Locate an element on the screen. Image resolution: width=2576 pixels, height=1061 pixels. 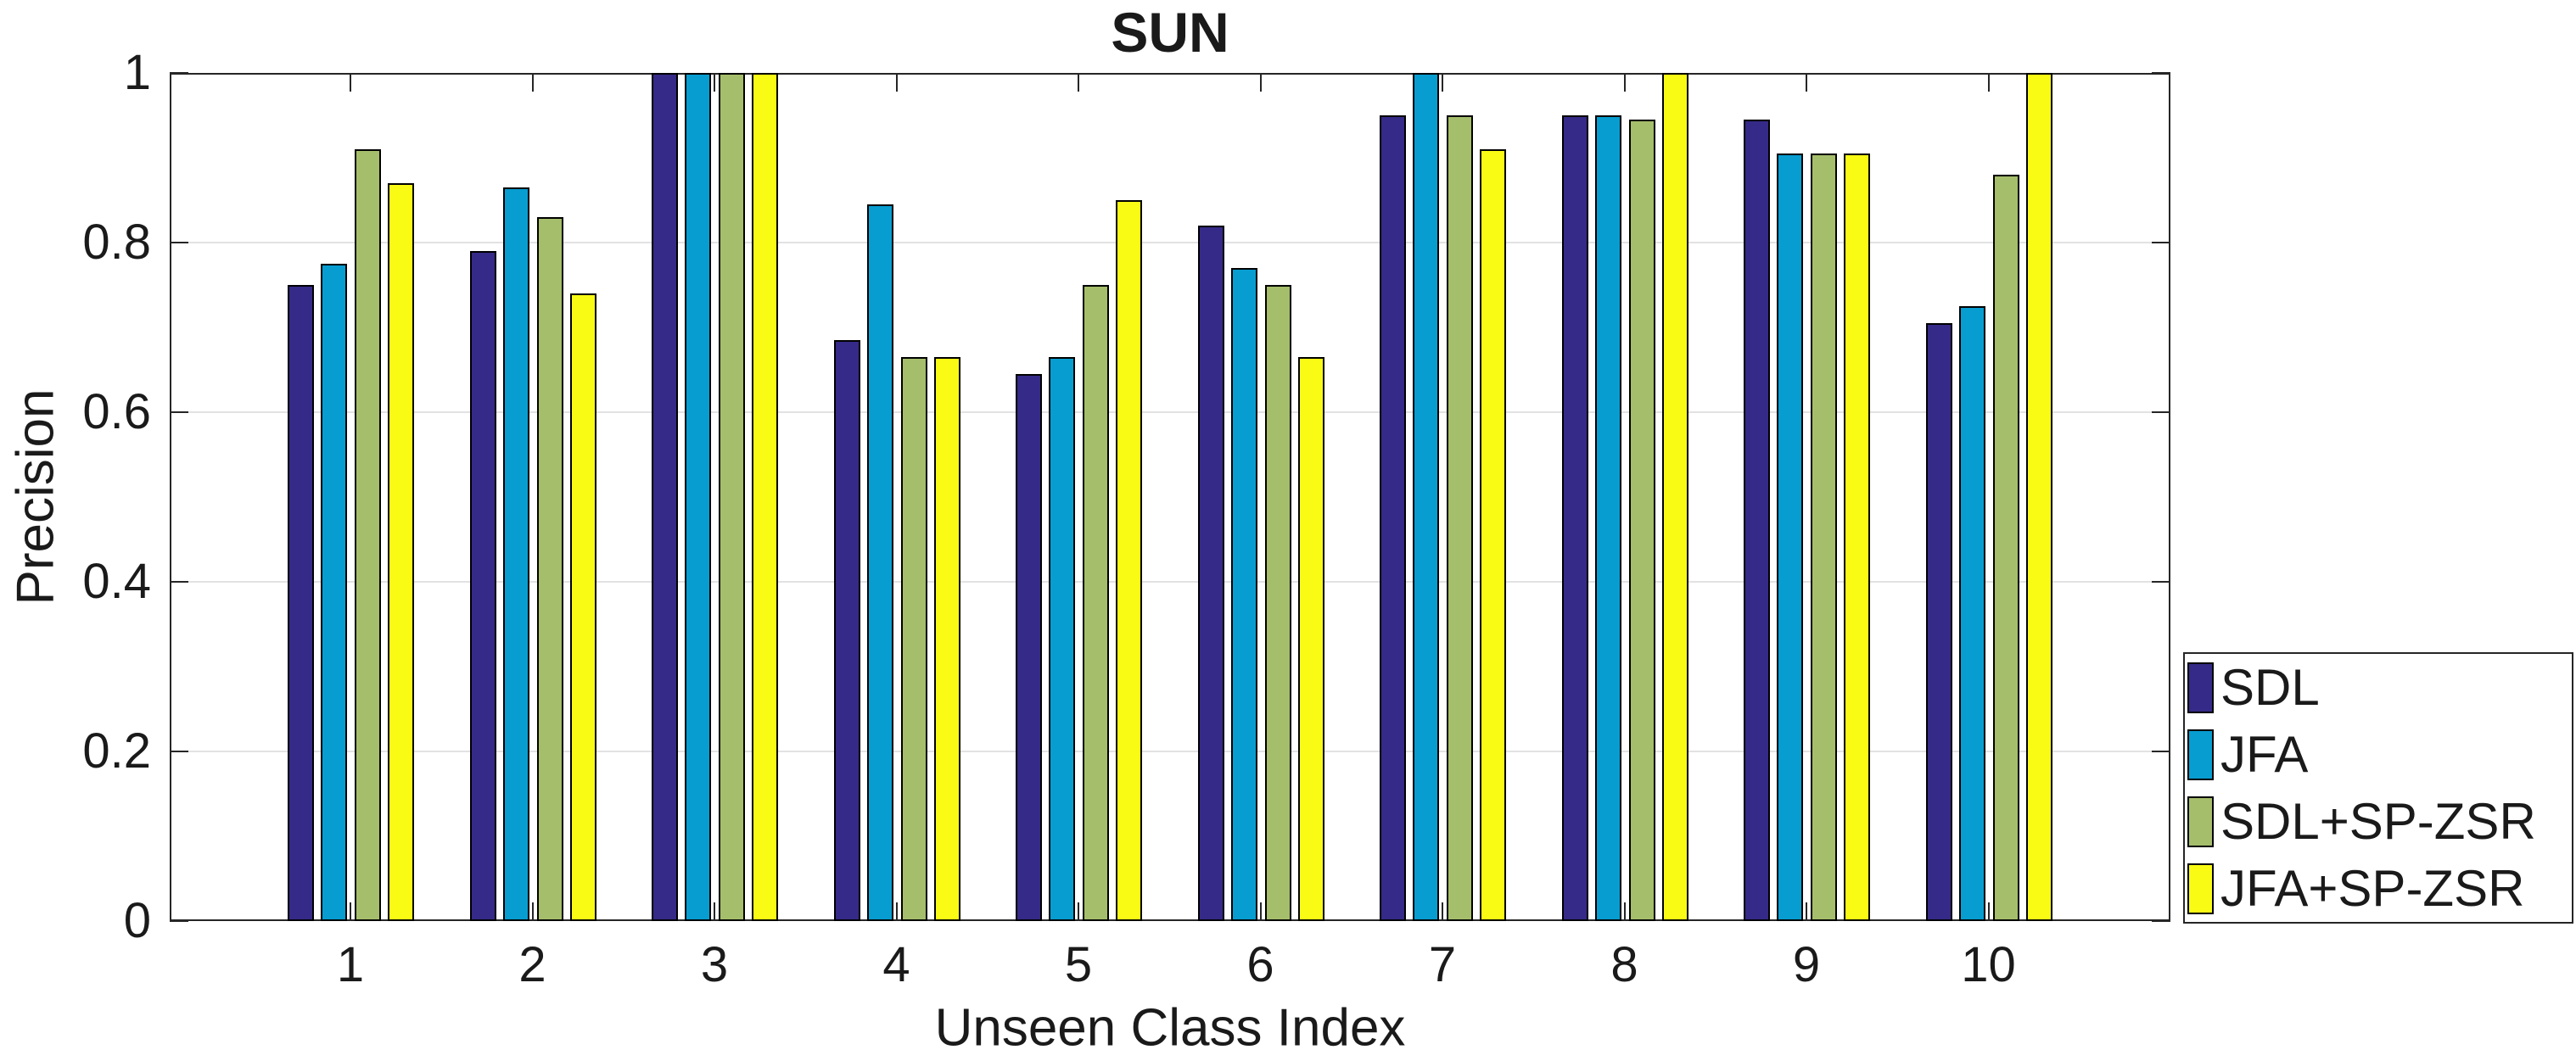
legend-label: SDL+SP-ZSR is located at coordinates (2378, 821).